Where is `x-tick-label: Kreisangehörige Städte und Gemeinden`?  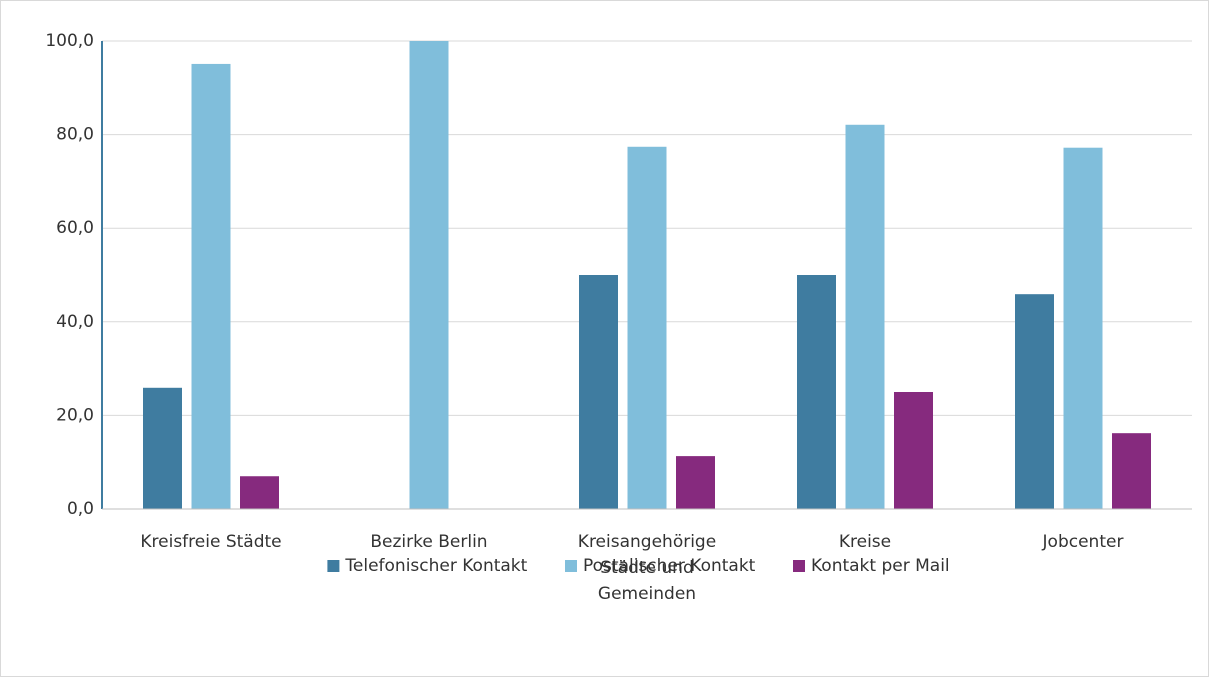 x-tick-label: Kreisangehörige Städte und Gemeinden is located at coordinates (647, 568).